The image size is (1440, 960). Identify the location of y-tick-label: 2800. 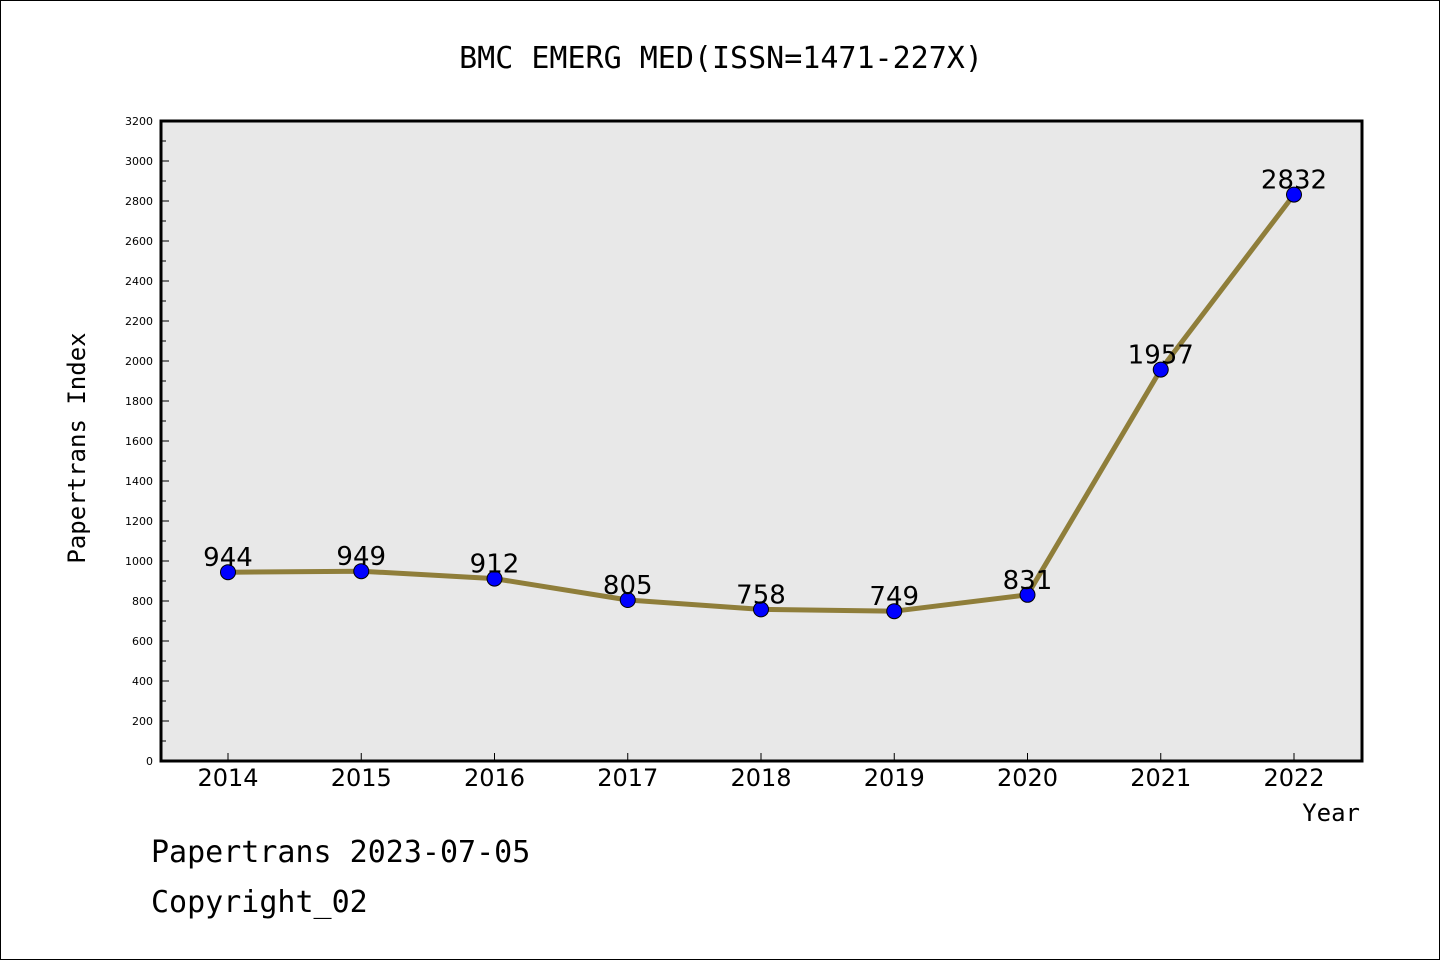
(139, 201).